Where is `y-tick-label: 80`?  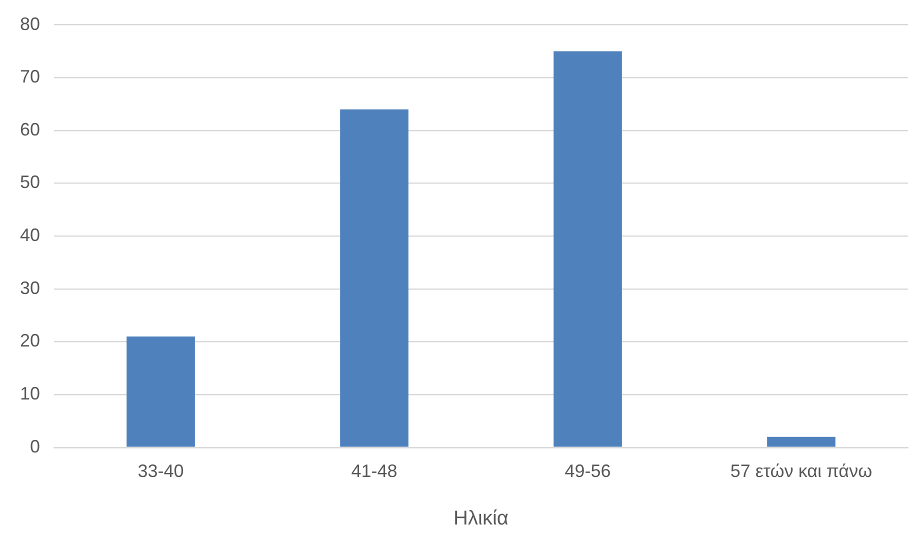
y-tick-label: 80 is located at coordinates (30, 24).